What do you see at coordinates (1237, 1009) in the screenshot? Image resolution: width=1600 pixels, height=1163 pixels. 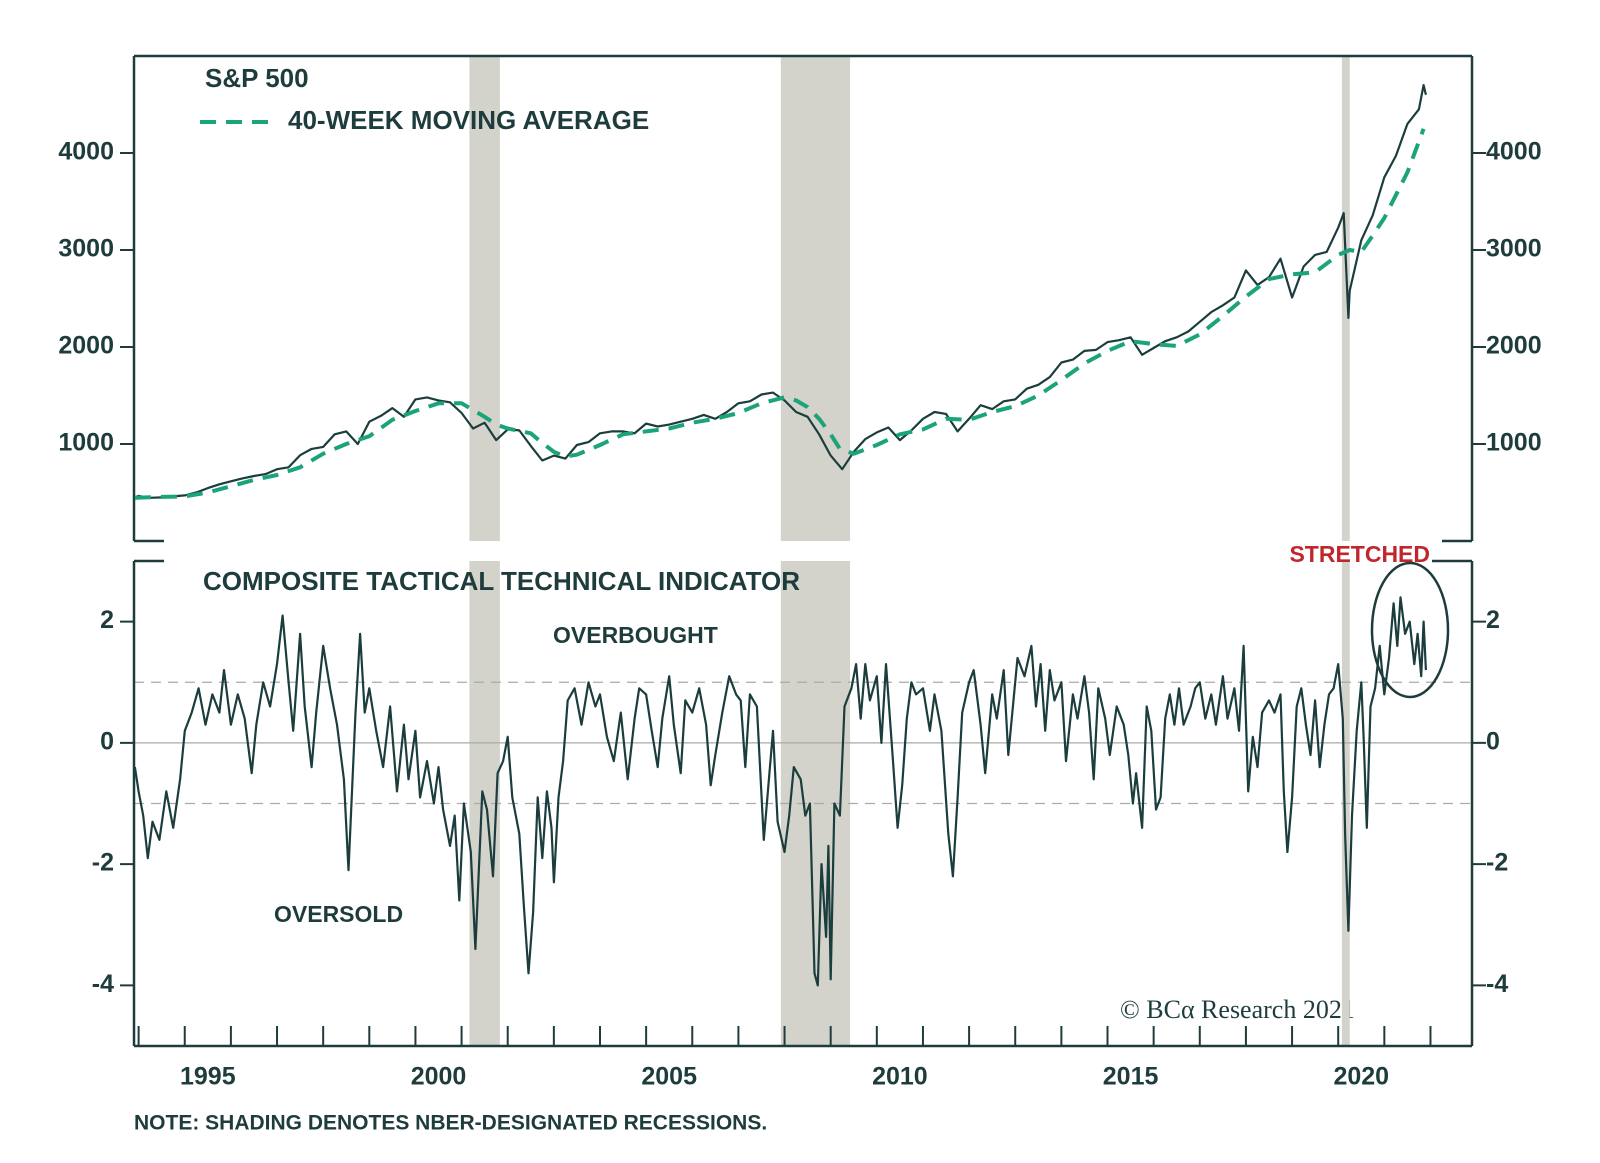 I see `source: © BCα Research 2021` at bounding box center [1237, 1009].